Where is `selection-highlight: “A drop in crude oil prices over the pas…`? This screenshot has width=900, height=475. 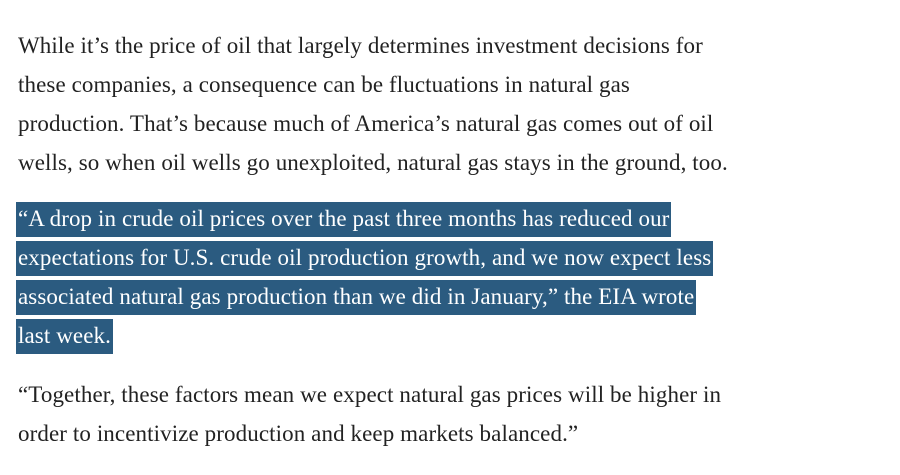
selection-highlight: “A drop in crude oil prices over the pas… is located at coordinates (344, 219).